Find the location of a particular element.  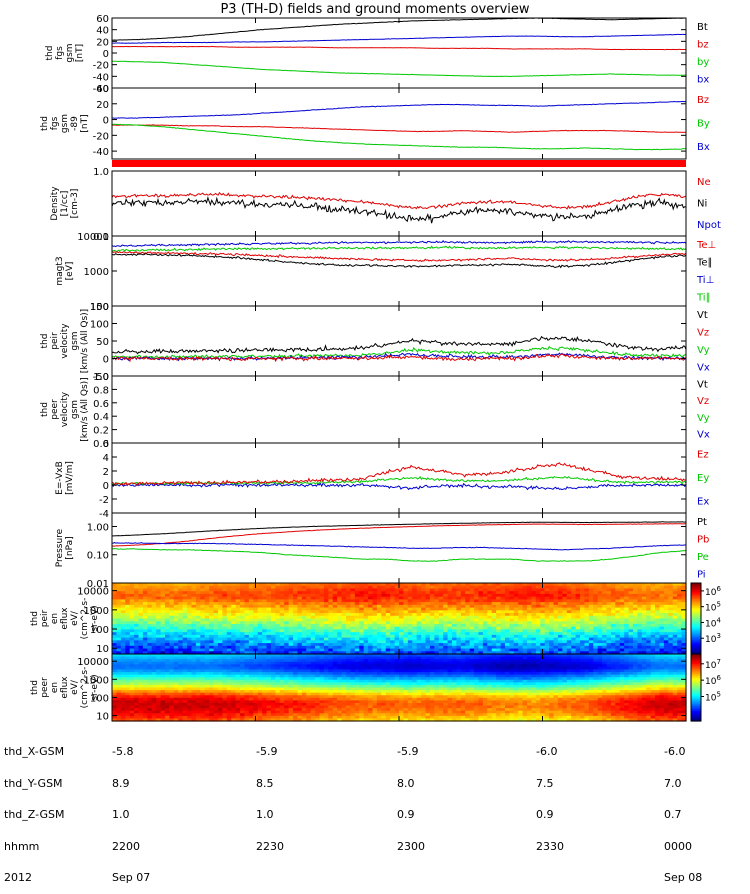

y-tick-label: -4 is located at coordinates (104, 514).